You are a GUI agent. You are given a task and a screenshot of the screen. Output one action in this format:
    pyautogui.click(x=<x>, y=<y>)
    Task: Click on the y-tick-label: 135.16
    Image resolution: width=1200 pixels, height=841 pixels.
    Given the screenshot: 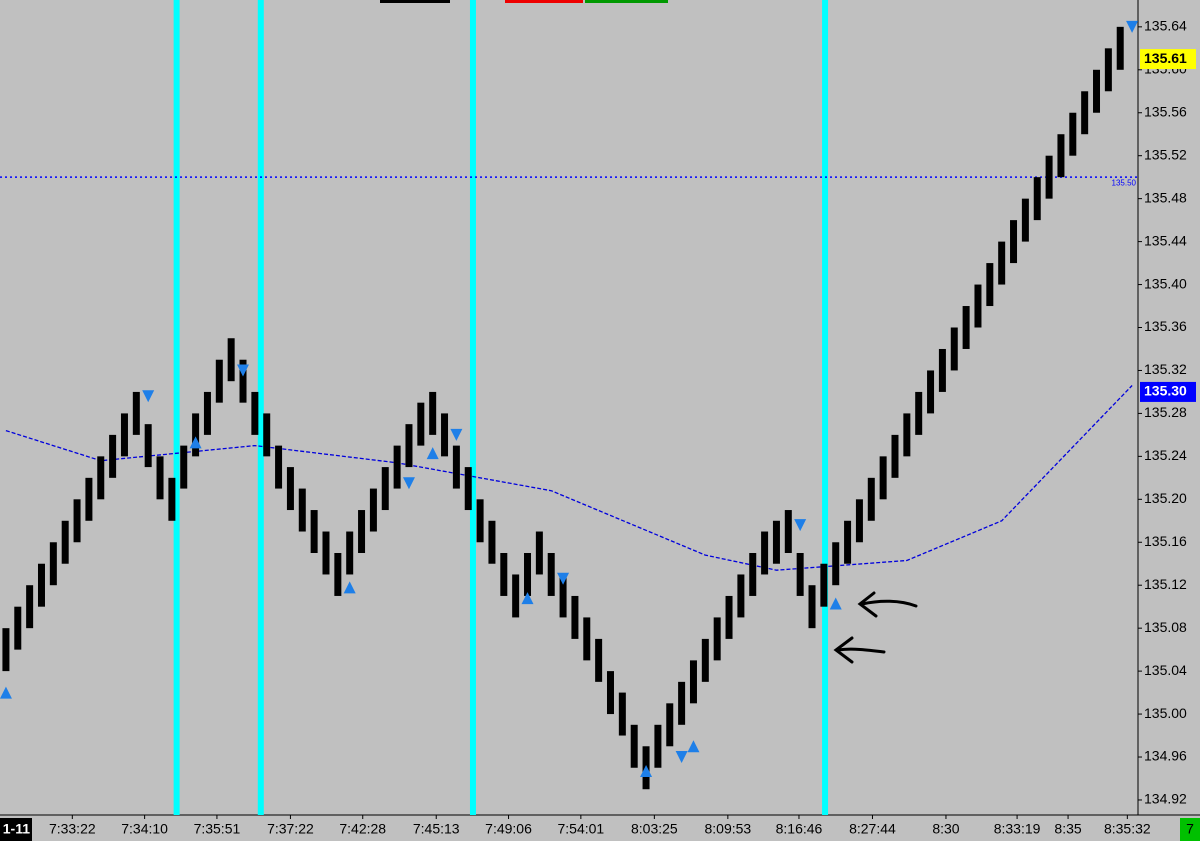 What is the action you would take?
    pyautogui.click(x=1165, y=541)
    